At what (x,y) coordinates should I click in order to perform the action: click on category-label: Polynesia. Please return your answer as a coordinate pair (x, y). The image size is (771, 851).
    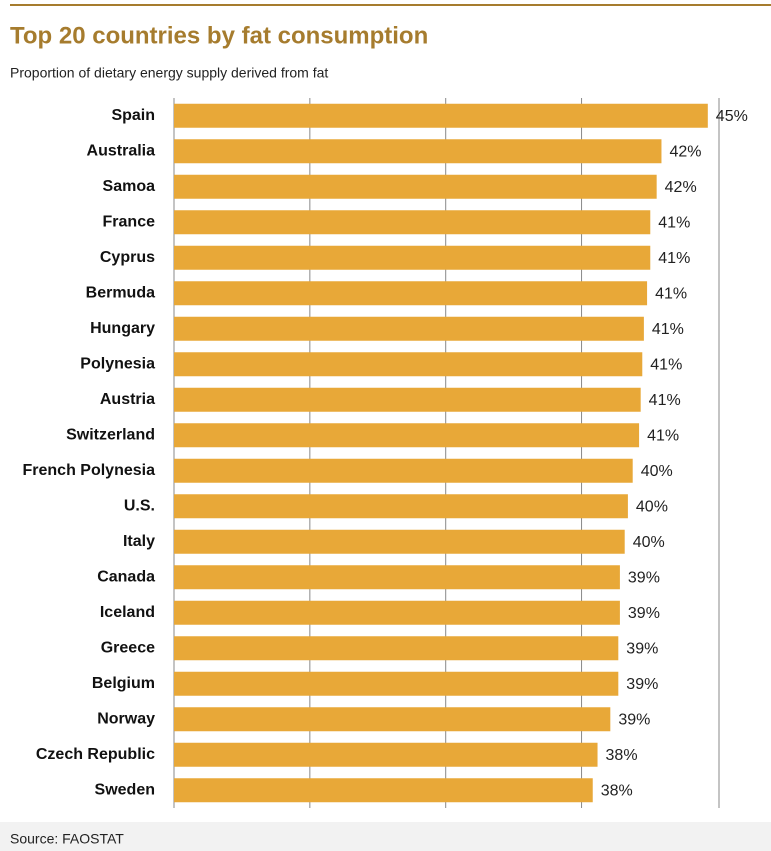
    Looking at the image, I should click on (117, 363).